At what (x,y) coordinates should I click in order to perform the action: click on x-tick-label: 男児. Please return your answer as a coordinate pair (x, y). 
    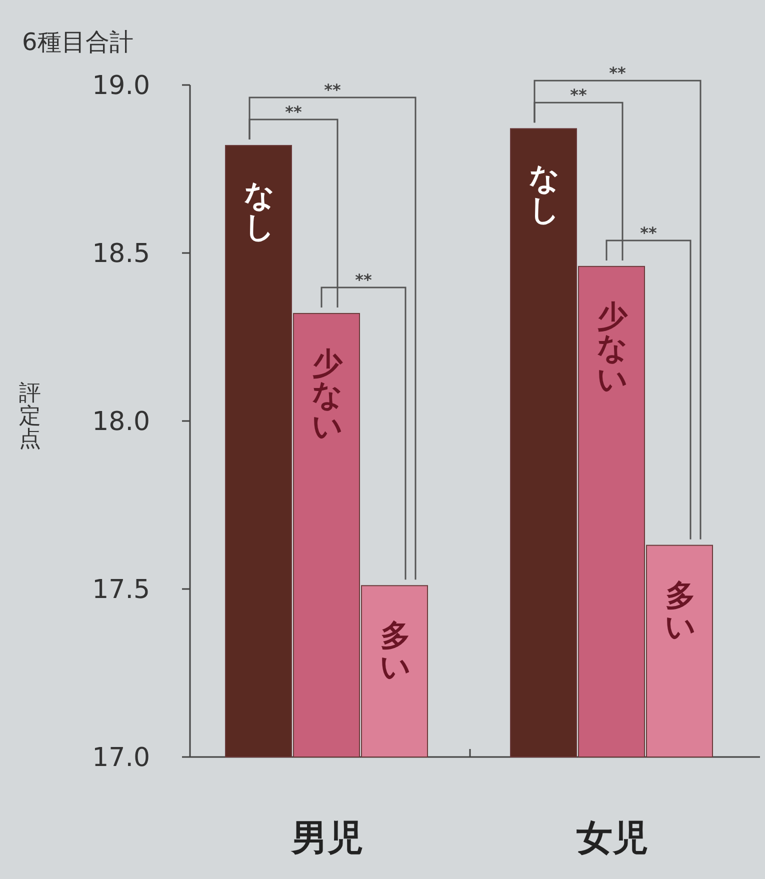
    Looking at the image, I should click on (327, 838).